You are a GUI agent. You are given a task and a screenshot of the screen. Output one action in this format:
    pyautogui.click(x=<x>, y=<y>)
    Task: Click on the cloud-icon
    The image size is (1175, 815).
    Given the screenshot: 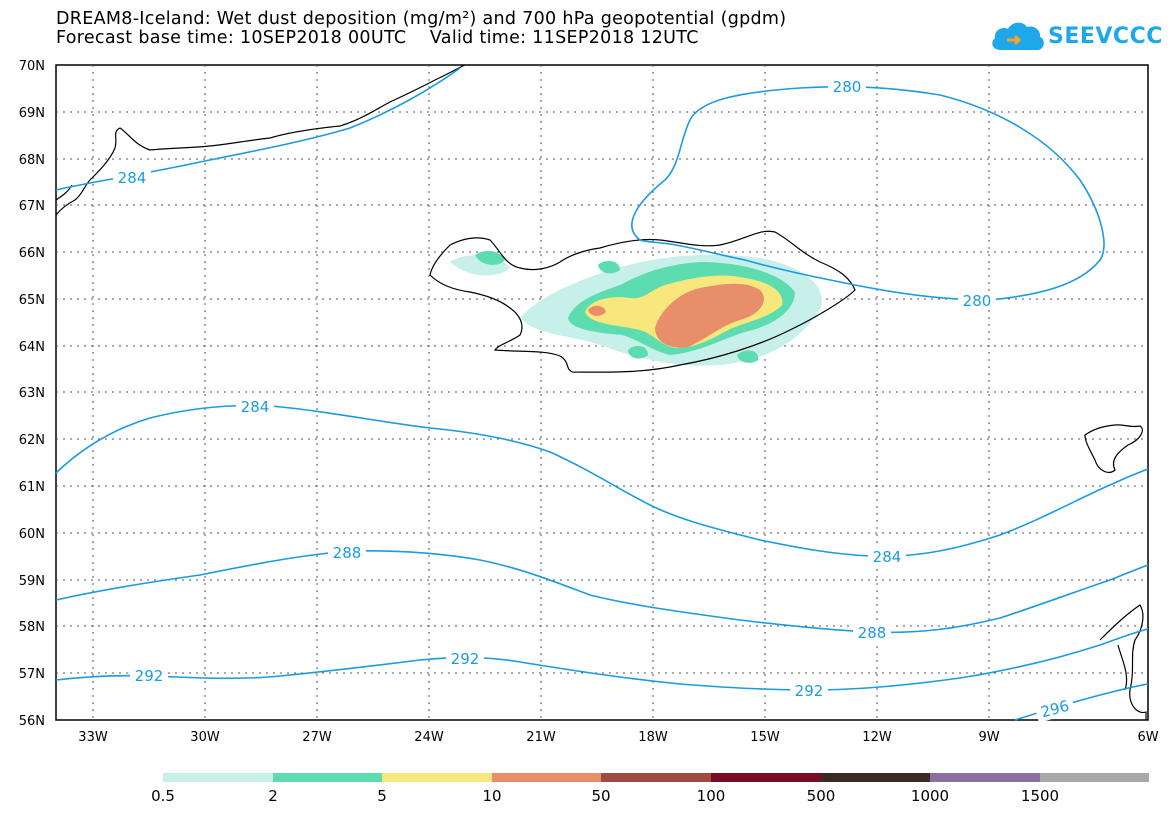 What is the action you would take?
    pyautogui.click(x=1018, y=36)
    